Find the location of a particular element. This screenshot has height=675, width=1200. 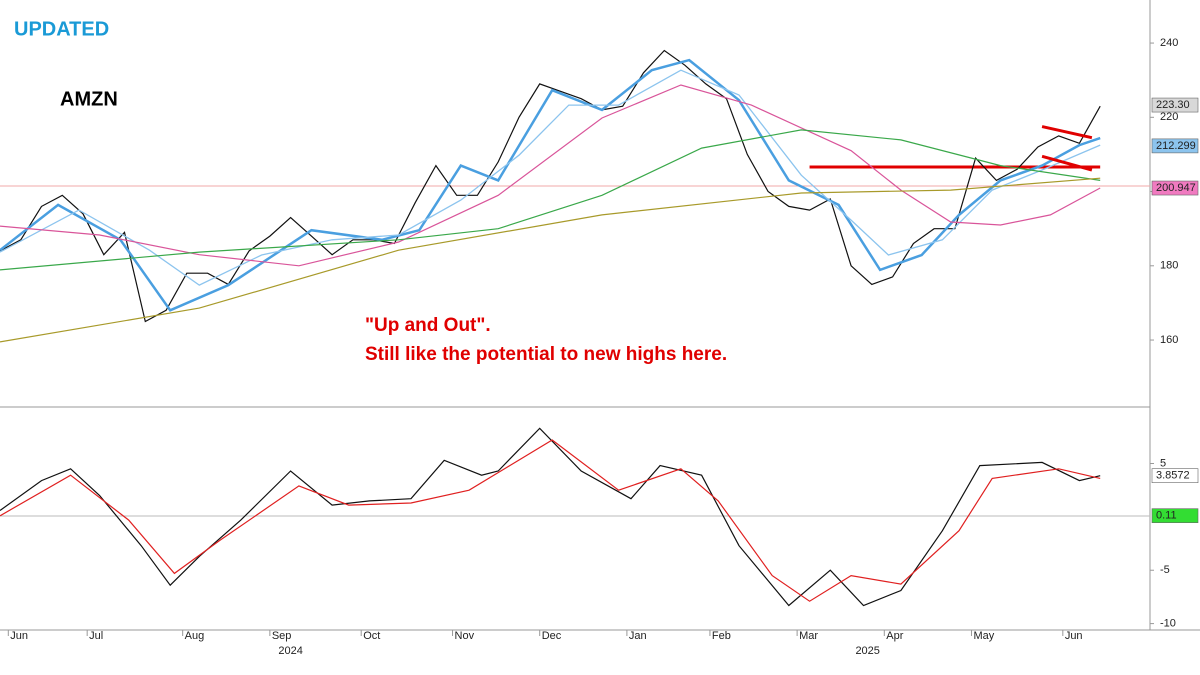

y-tick-label: 220 is located at coordinates (1169, 117).